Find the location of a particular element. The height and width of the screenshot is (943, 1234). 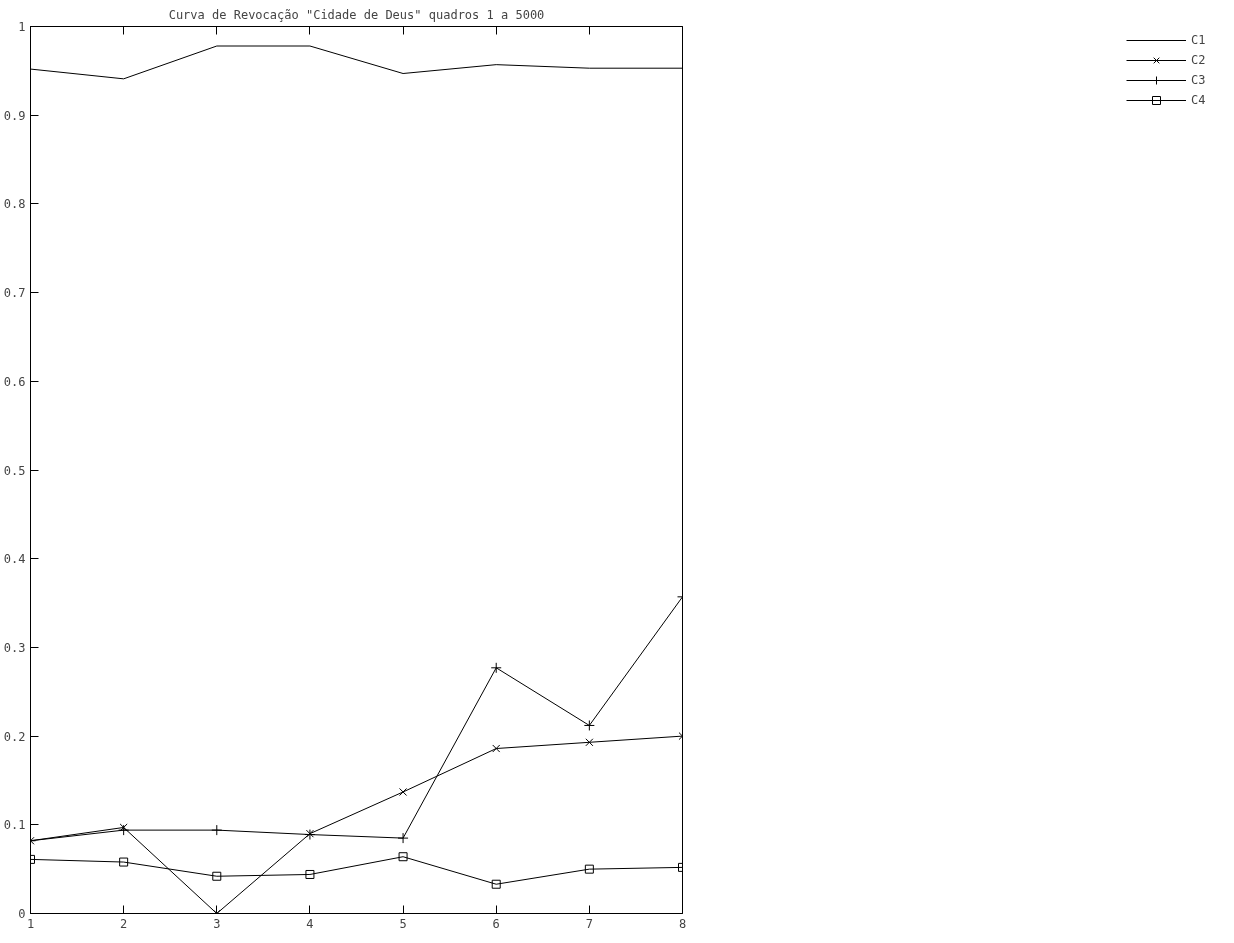

y-tick-label: 0.1 is located at coordinates (14, 825).